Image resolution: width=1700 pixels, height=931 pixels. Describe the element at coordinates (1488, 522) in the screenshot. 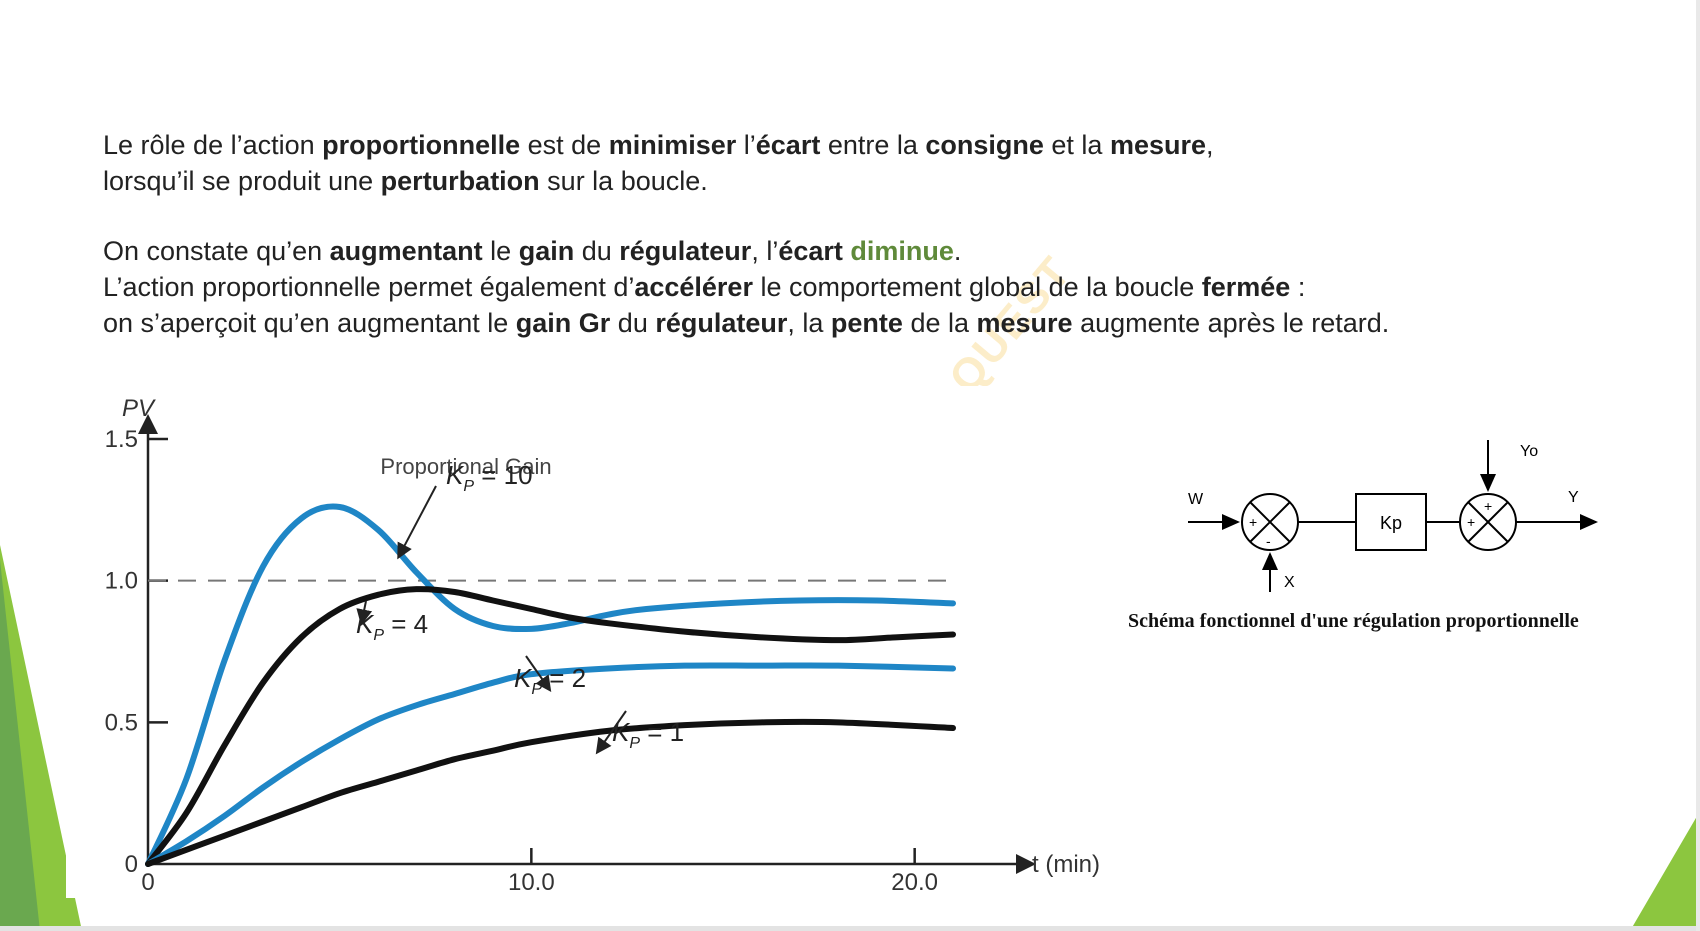

I see `summing-junction-2: + +` at that location.